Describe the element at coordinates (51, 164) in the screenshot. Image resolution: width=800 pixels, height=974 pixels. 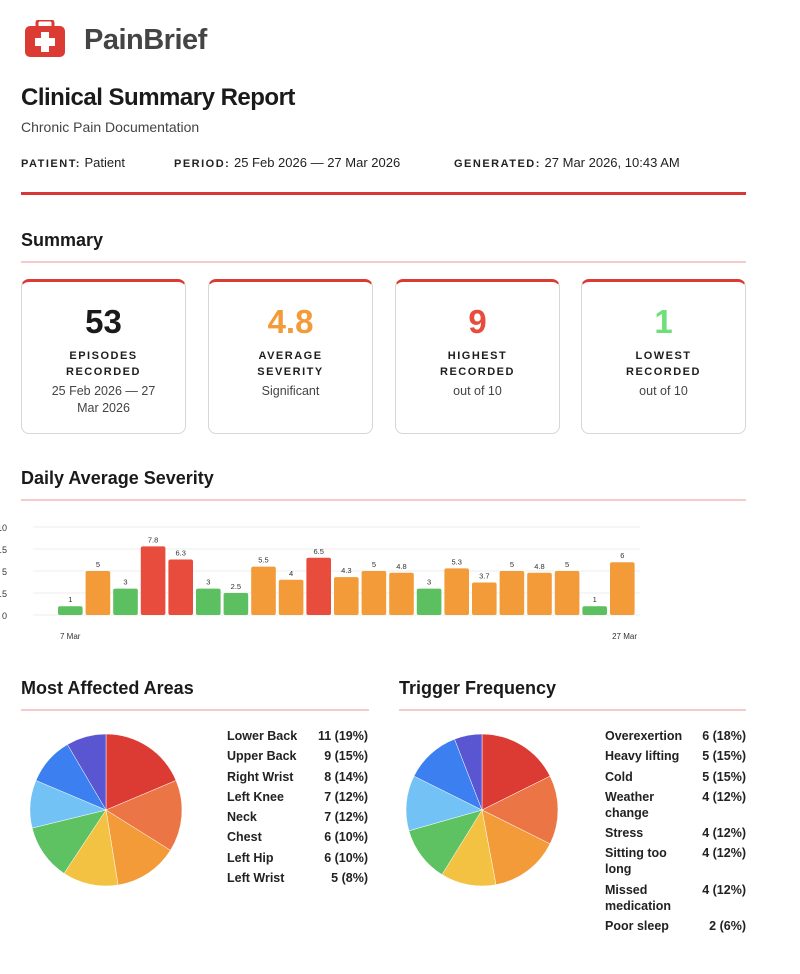
I see `patient-label: PATIENT:` at that location.